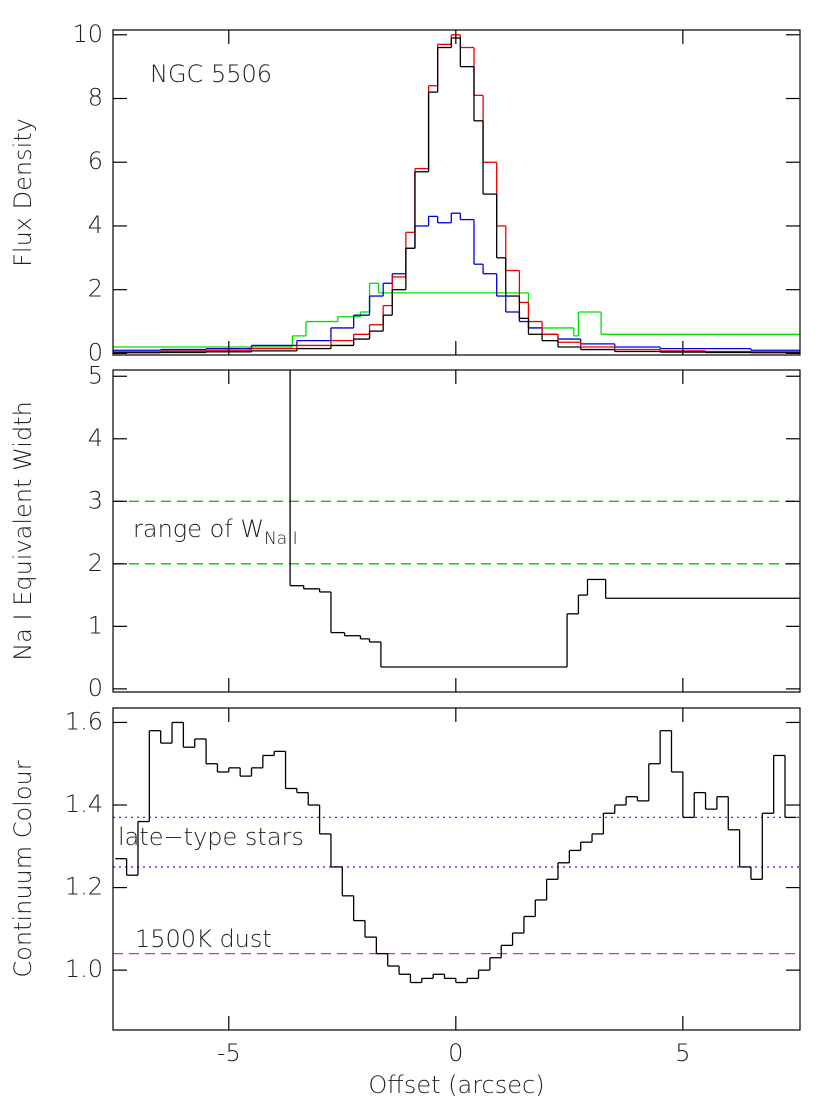  Describe the element at coordinates (95, 375) in the screenshot. I see `y-tick-label: 5` at that location.